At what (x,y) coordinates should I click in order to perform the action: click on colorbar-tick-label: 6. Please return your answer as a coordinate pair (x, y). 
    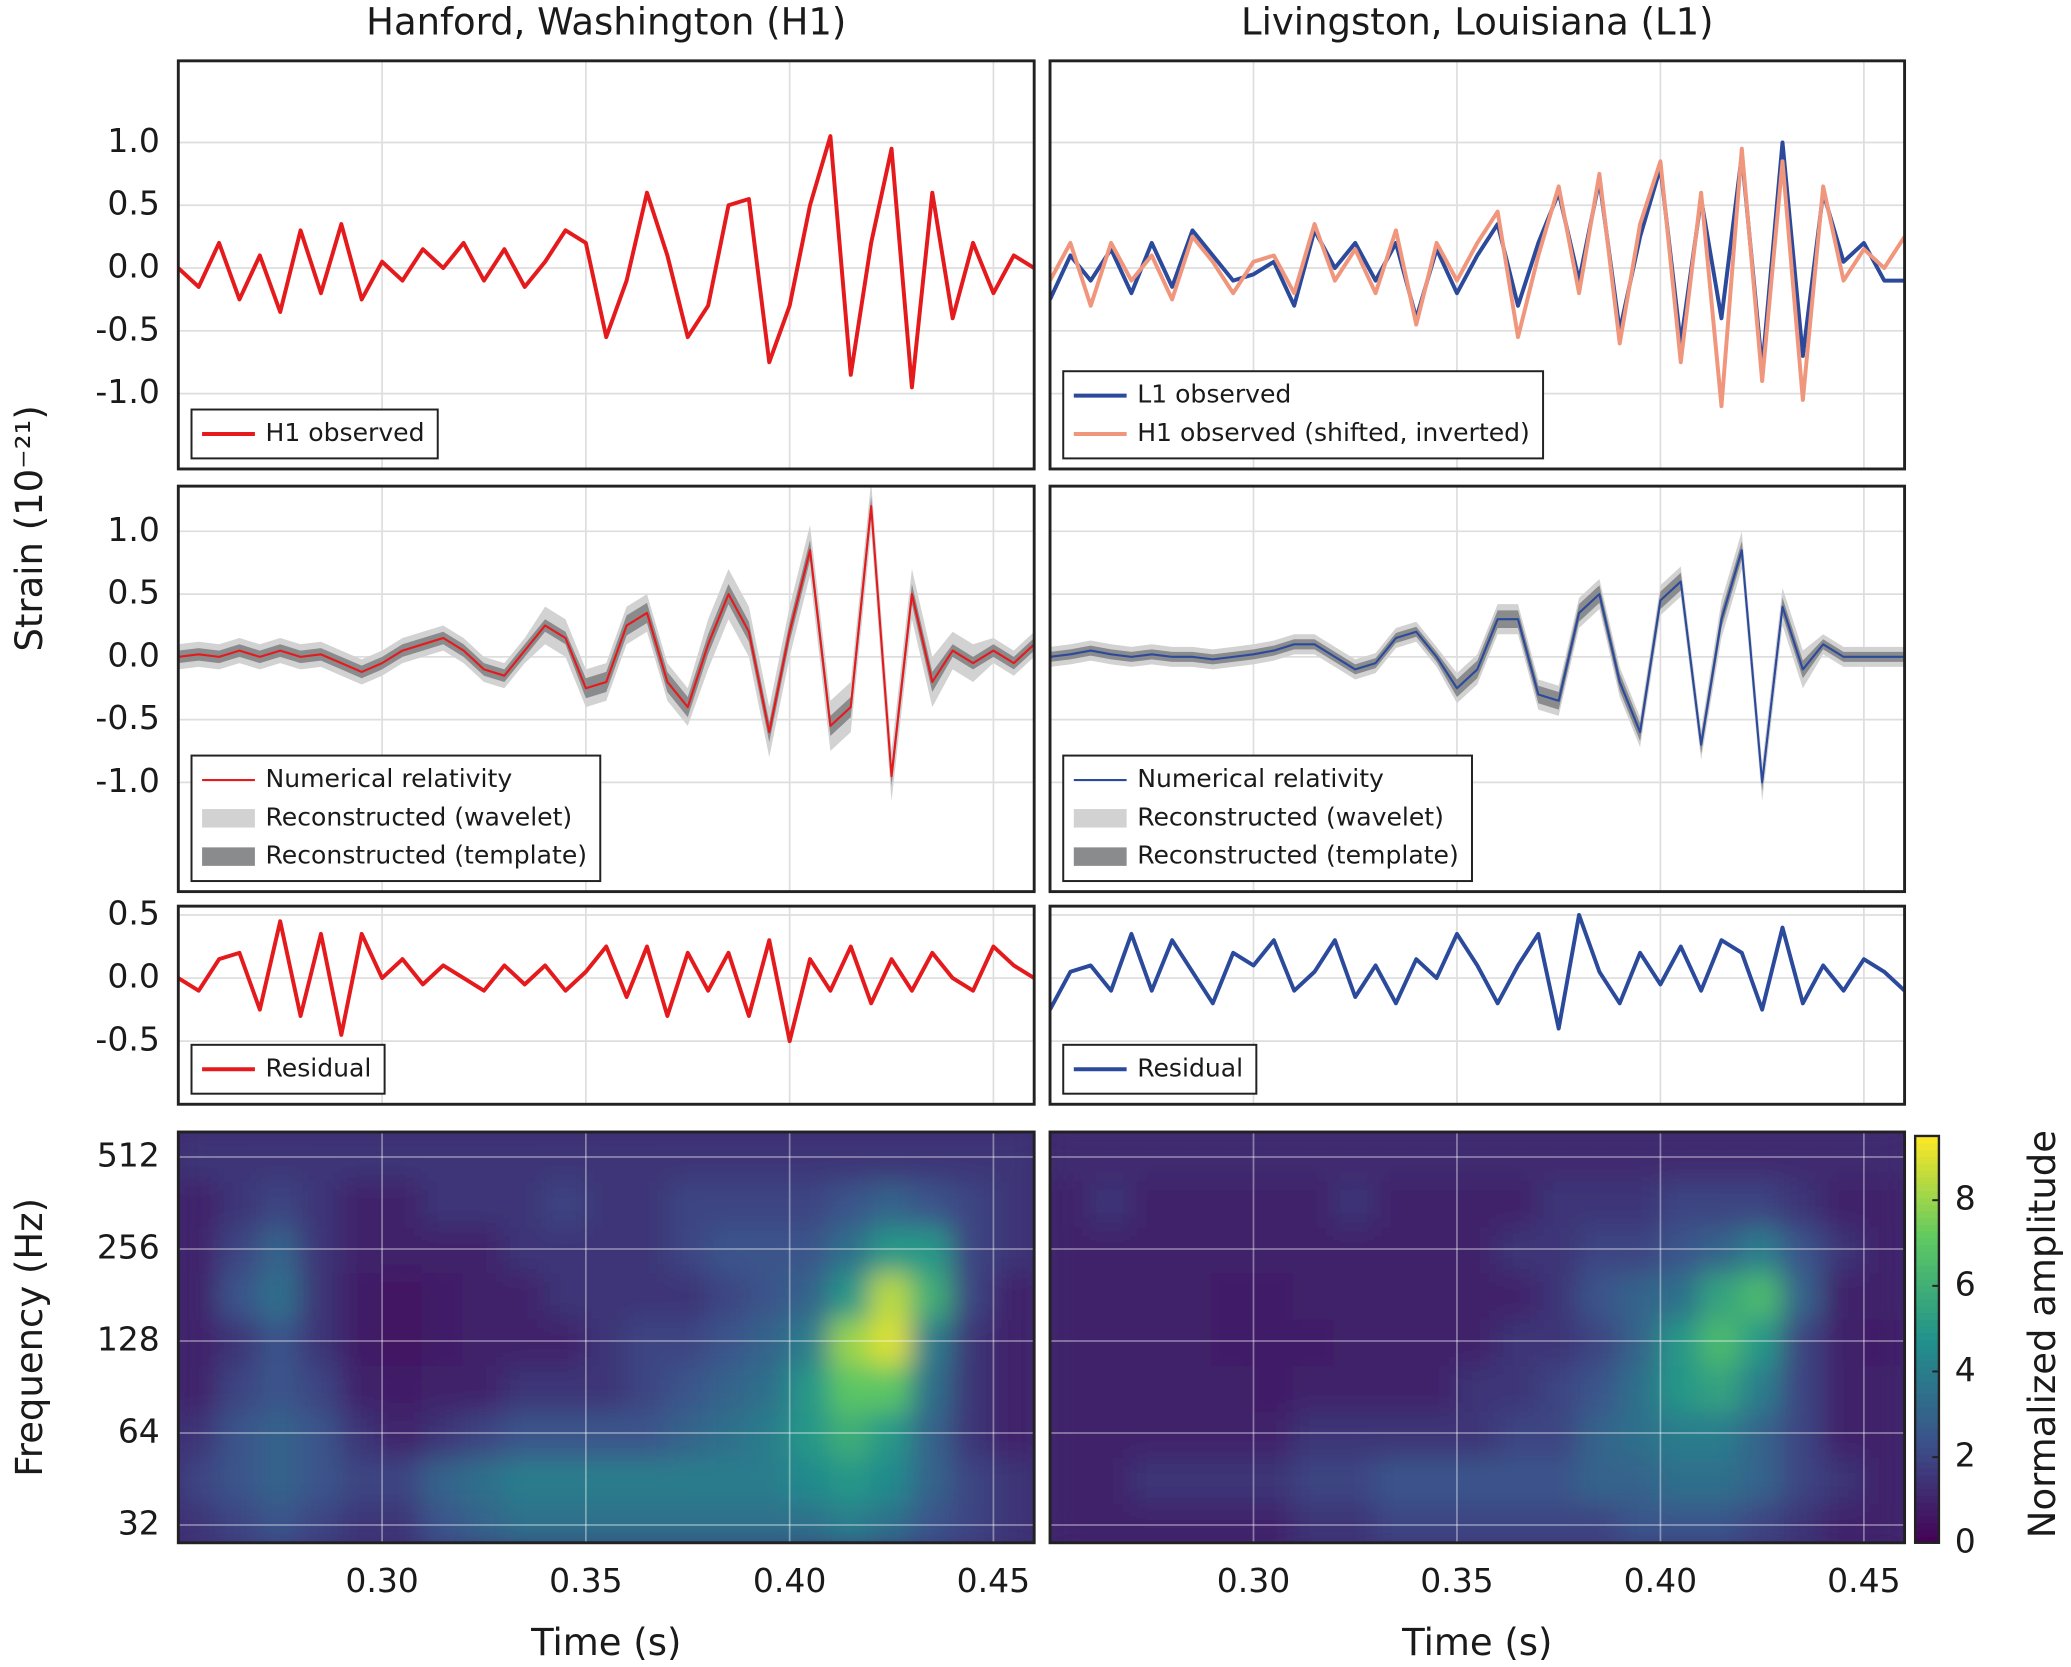
    Looking at the image, I should click on (1965, 1283).